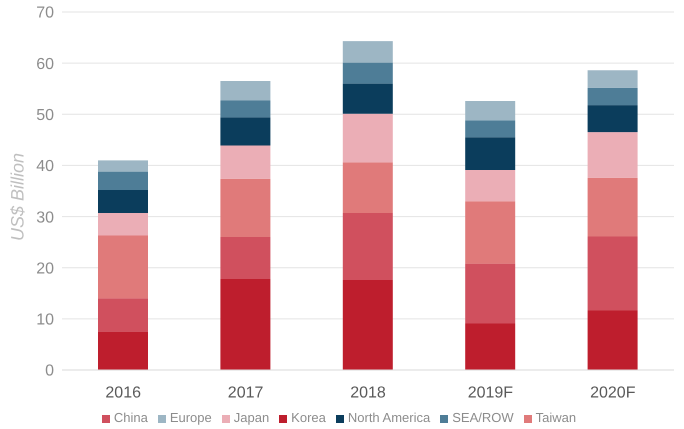 This screenshot has width=684, height=429. I want to click on x-tick-label: 2017, so click(246, 393).